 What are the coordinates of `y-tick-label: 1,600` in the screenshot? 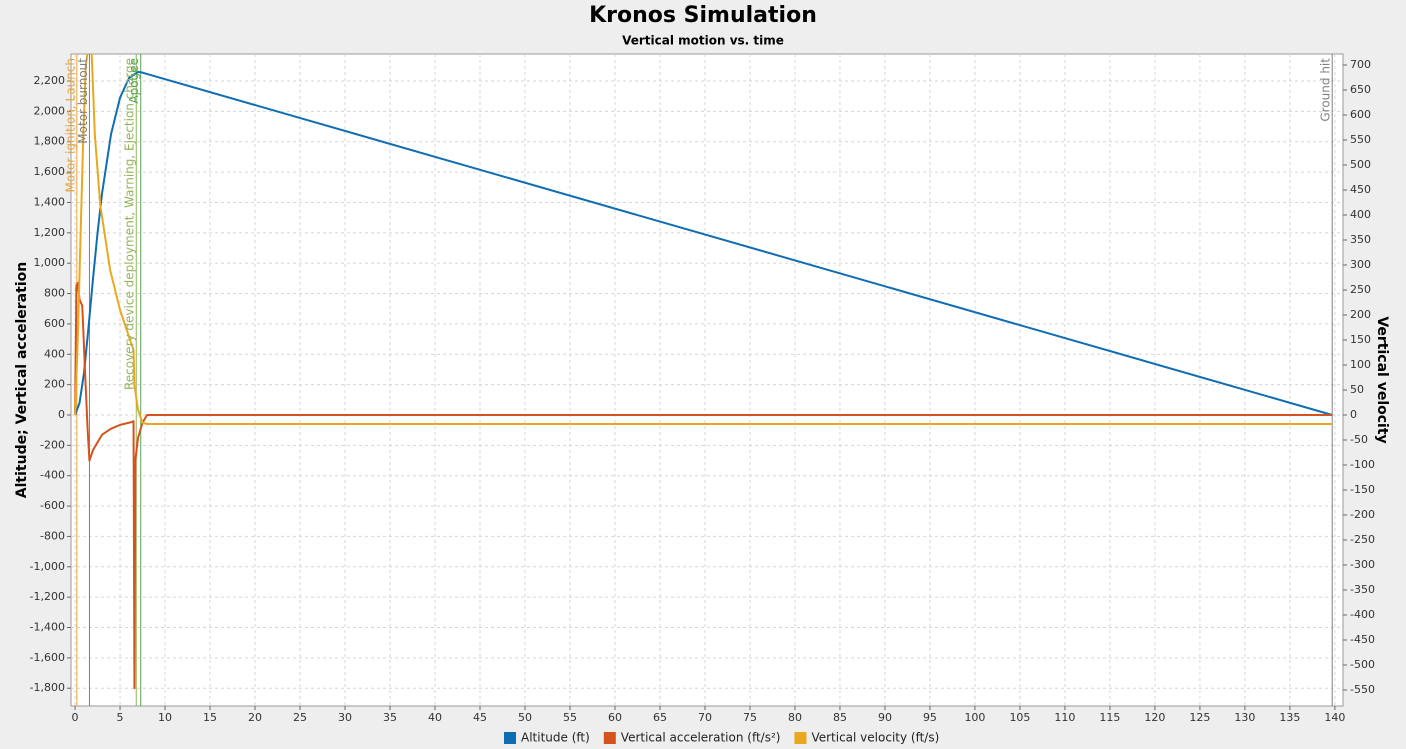 It's located at (50, 171).